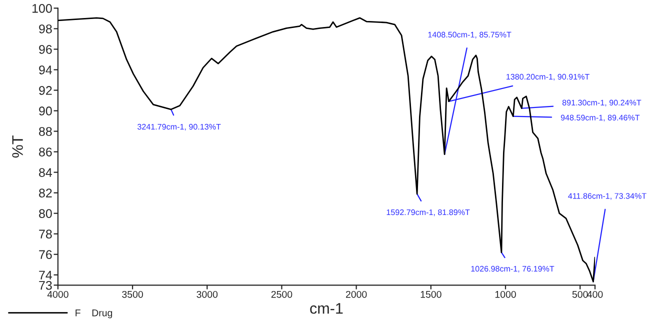  I want to click on y-tick-label: 80, so click(45, 213).